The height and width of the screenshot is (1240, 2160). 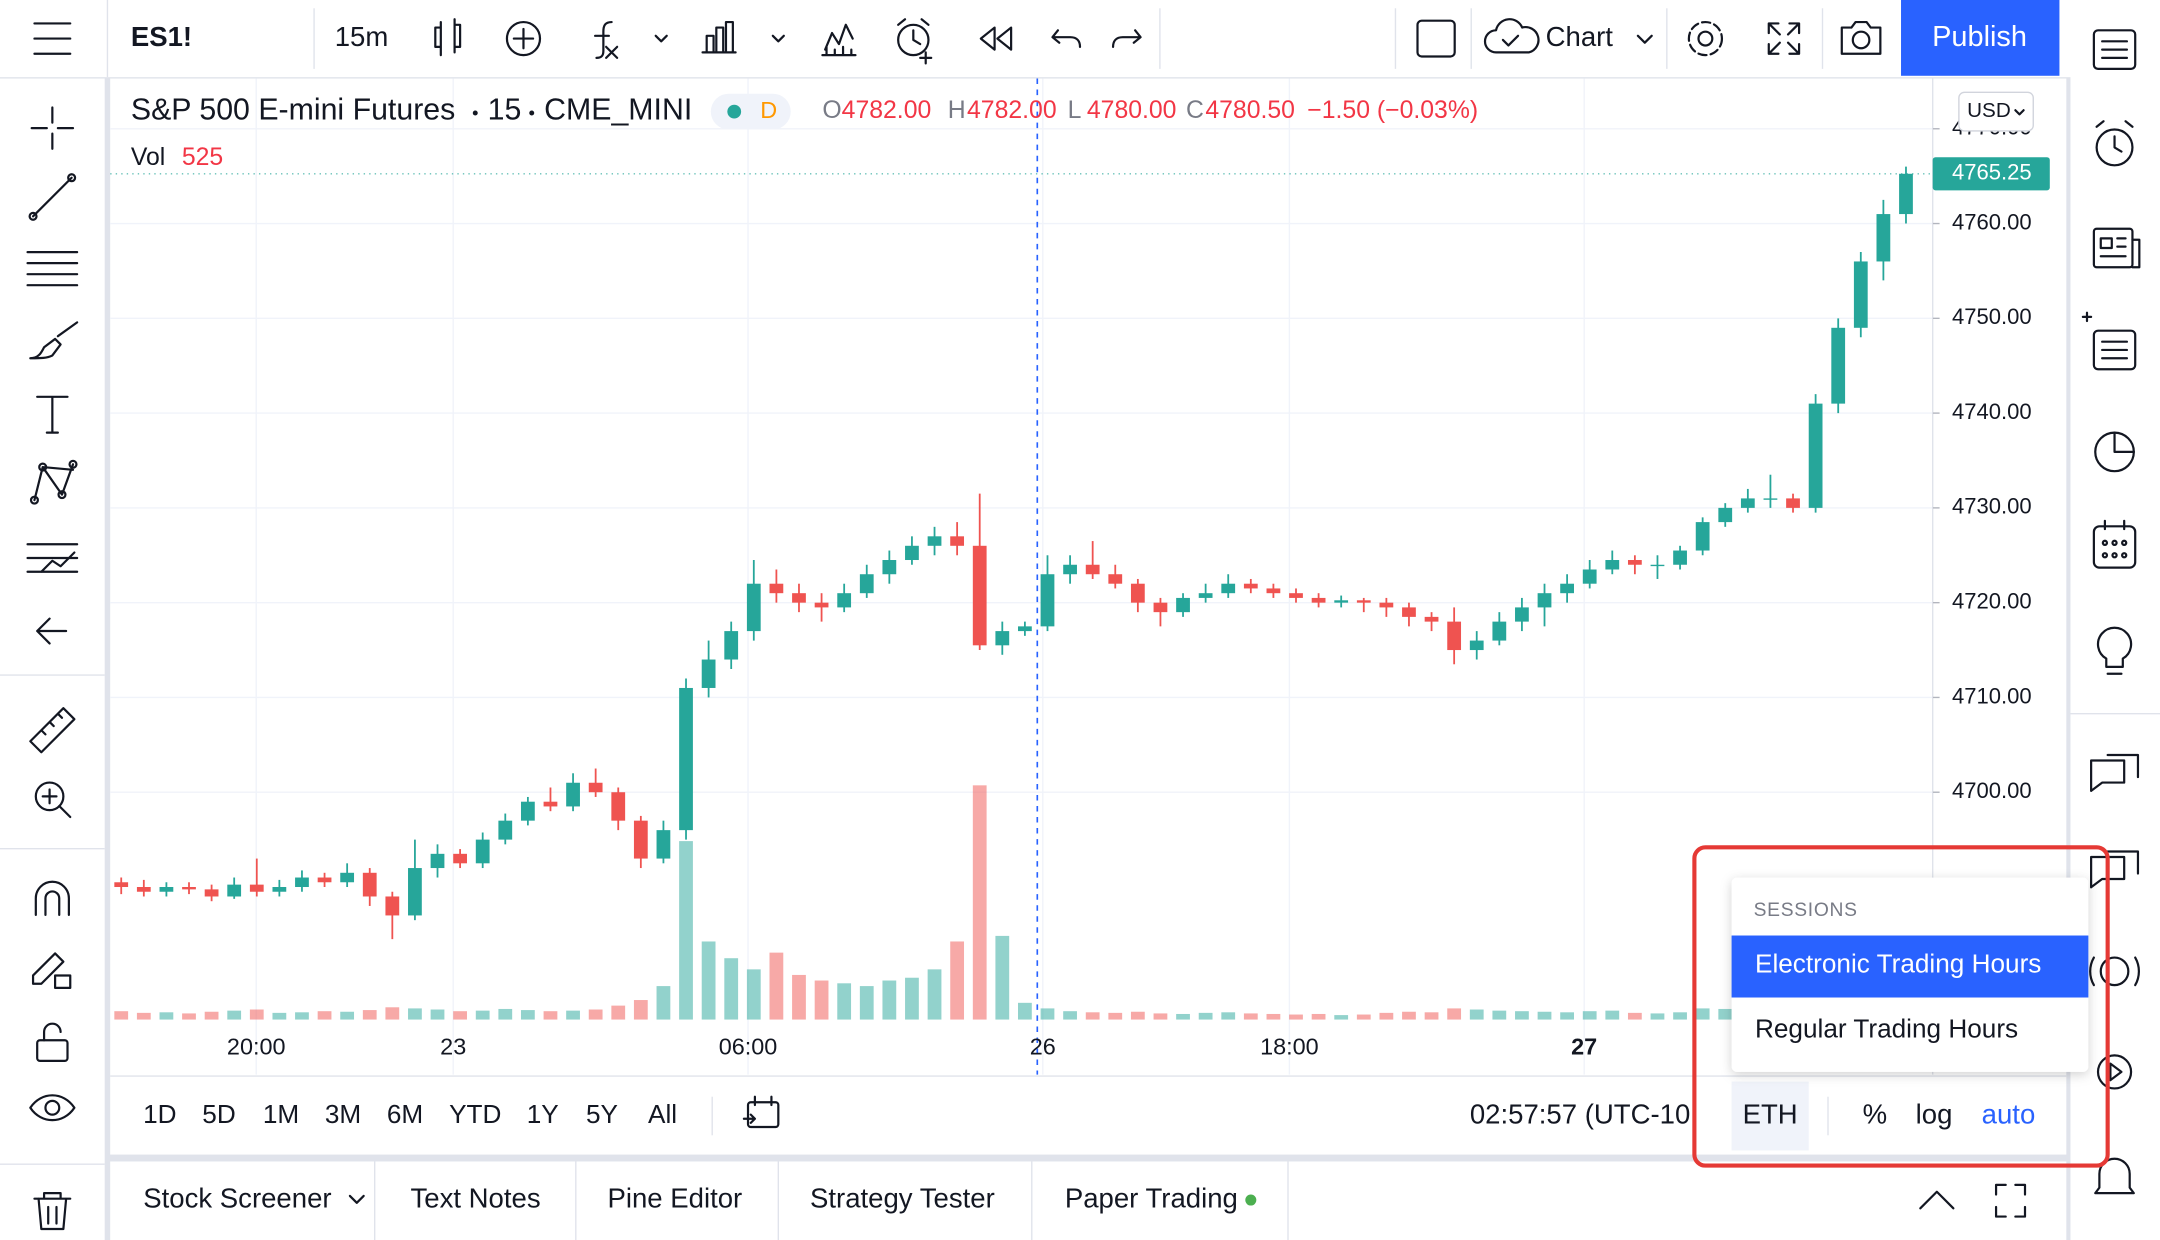 I want to click on chart-type-button, so click(x=448, y=37).